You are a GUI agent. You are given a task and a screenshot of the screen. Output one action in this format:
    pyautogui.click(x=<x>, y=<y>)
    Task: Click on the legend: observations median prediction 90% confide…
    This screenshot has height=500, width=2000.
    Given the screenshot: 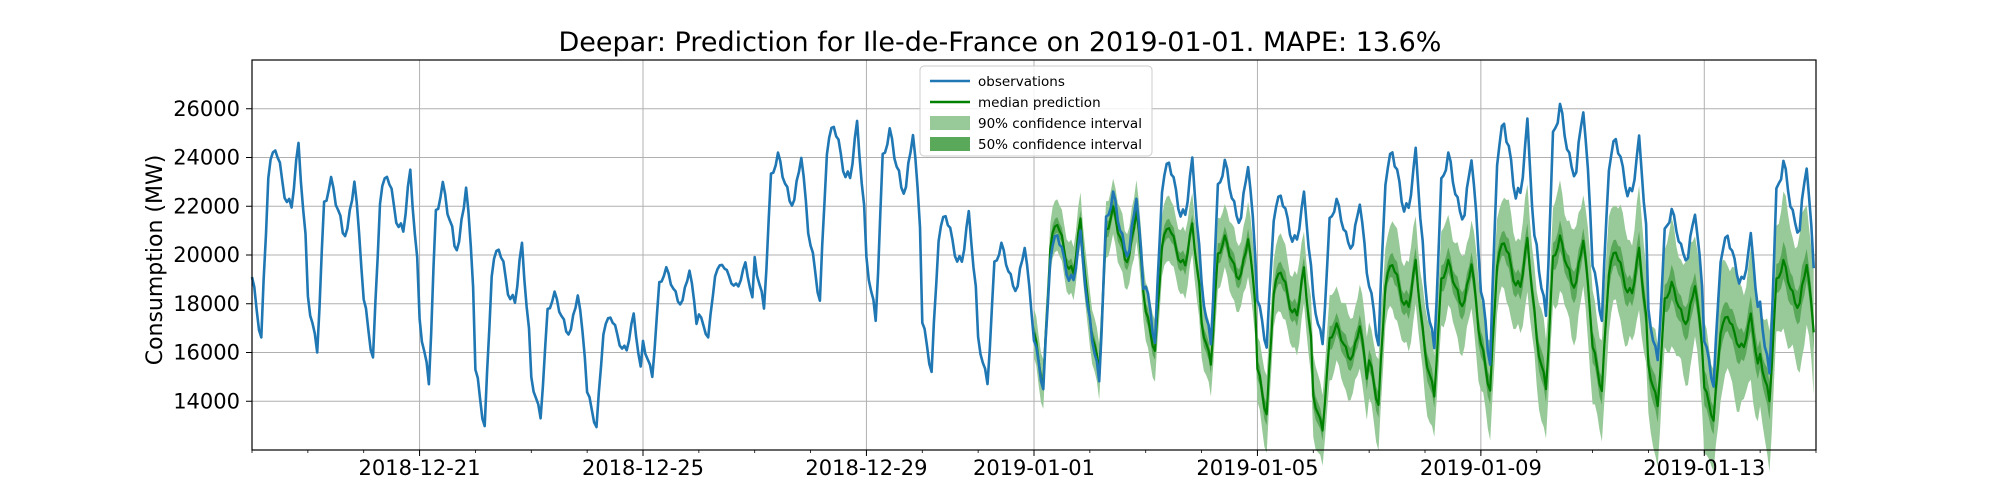 What is the action you would take?
    pyautogui.click(x=1036, y=111)
    